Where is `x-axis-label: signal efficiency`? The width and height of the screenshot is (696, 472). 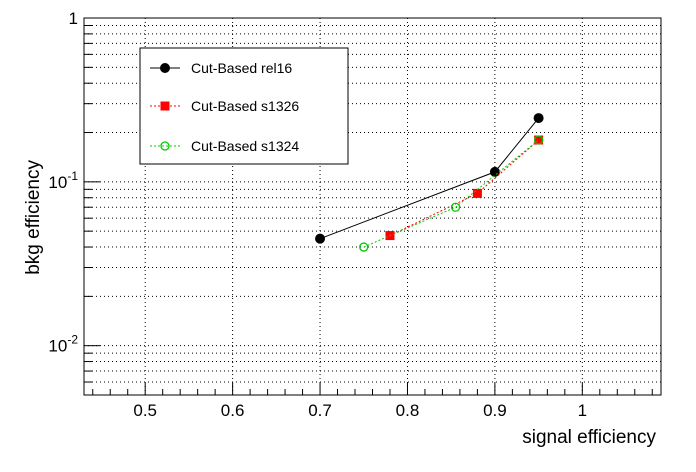 x-axis-label: signal efficiency is located at coordinates (589, 437).